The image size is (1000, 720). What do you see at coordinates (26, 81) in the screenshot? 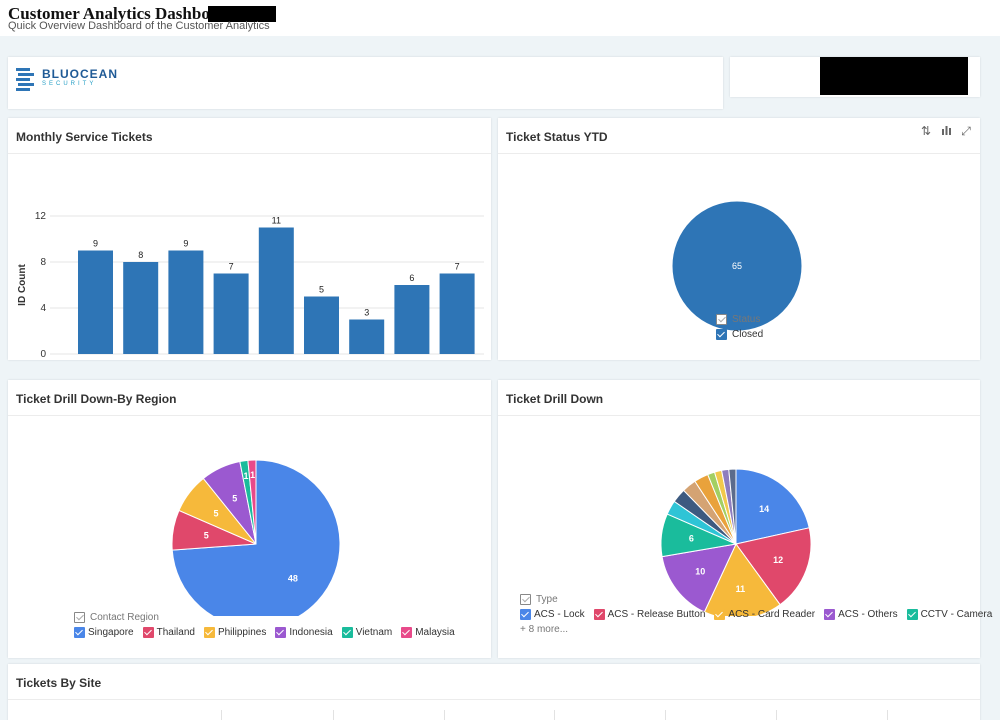
I see `bluocean-logo-icon` at bounding box center [26, 81].